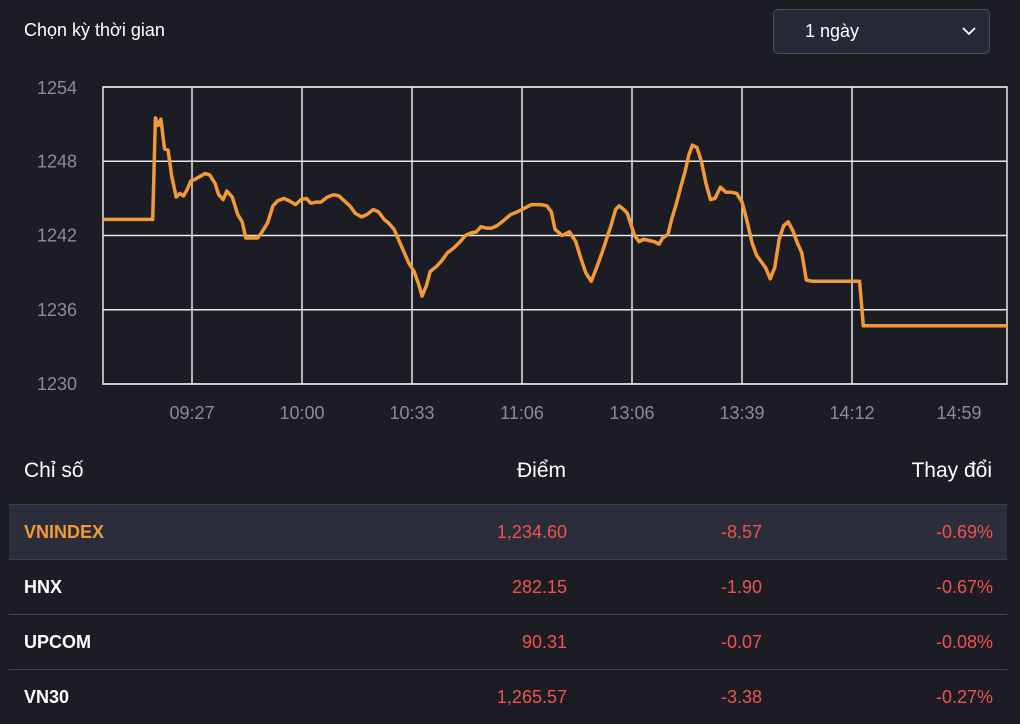  Describe the element at coordinates (958, 413) in the screenshot. I see `x-tick-label: 14:59` at that location.